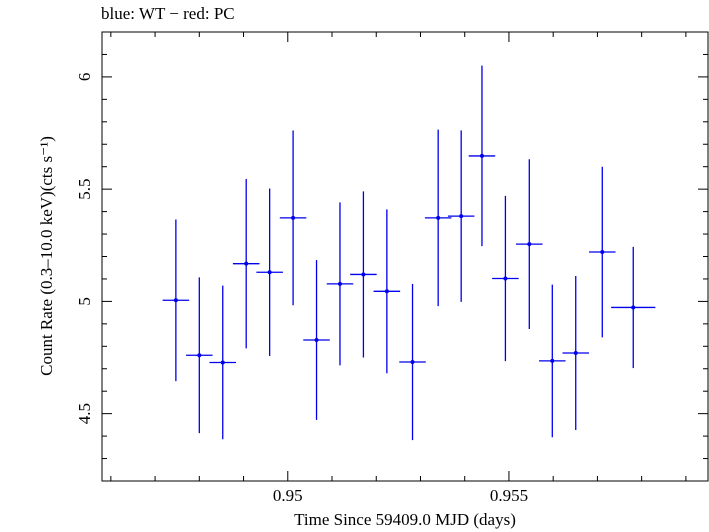 The image size is (709, 532). What do you see at coordinates (84, 77) in the screenshot?
I see `y-tick-label: 6` at bounding box center [84, 77].